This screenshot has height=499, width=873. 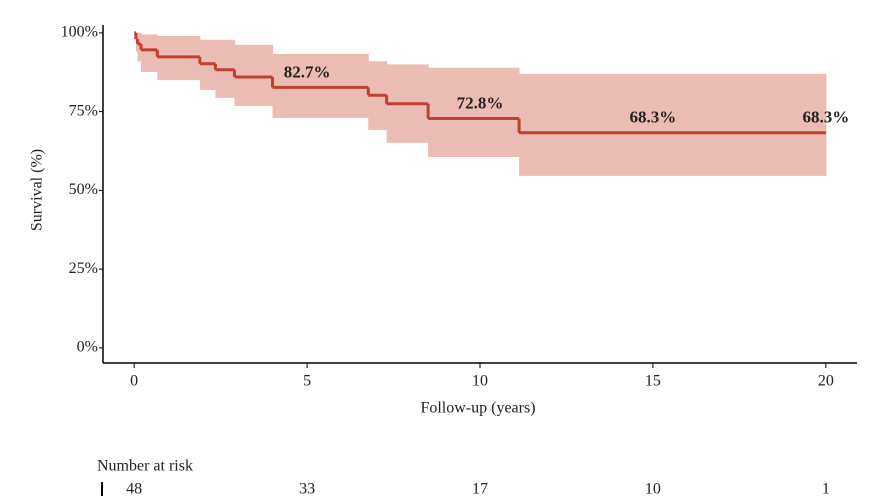 What do you see at coordinates (480, 381) in the screenshot?
I see `x-tick-label: 10` at bounding box center [480, 381].